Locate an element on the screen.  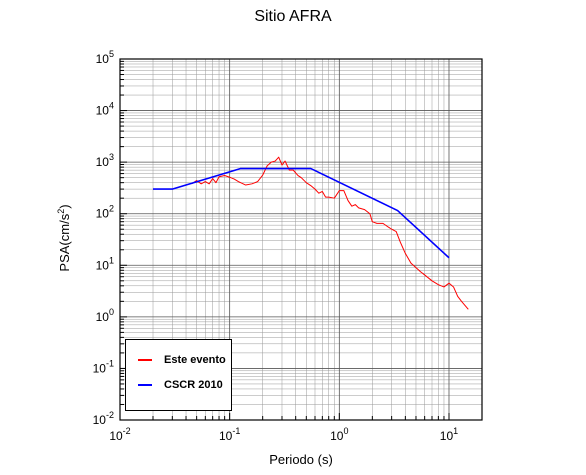
x-tick-label-exponent: -2 is located at coordinates (127, 431).